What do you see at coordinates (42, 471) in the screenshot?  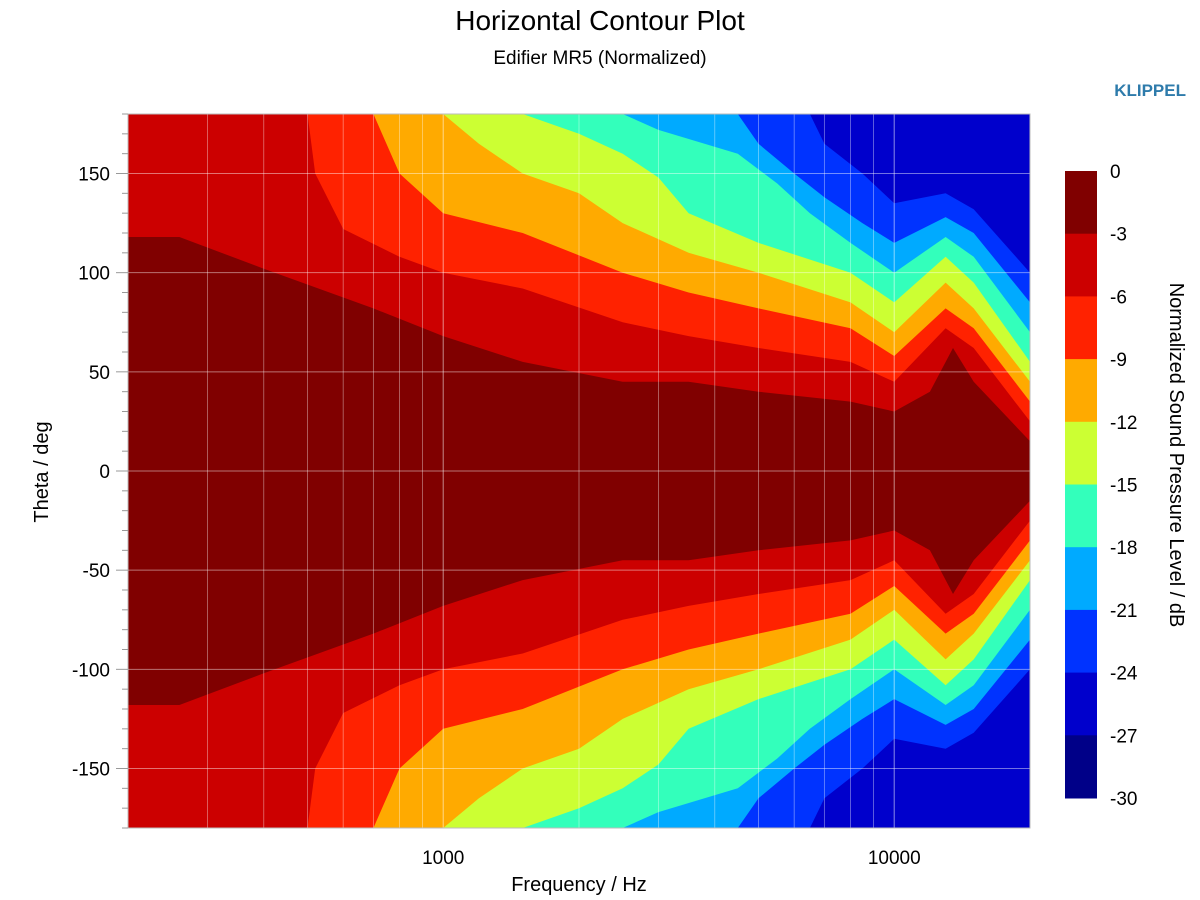 I see `y-axis-label: Theta / deg` at bounding box center [42, 471].